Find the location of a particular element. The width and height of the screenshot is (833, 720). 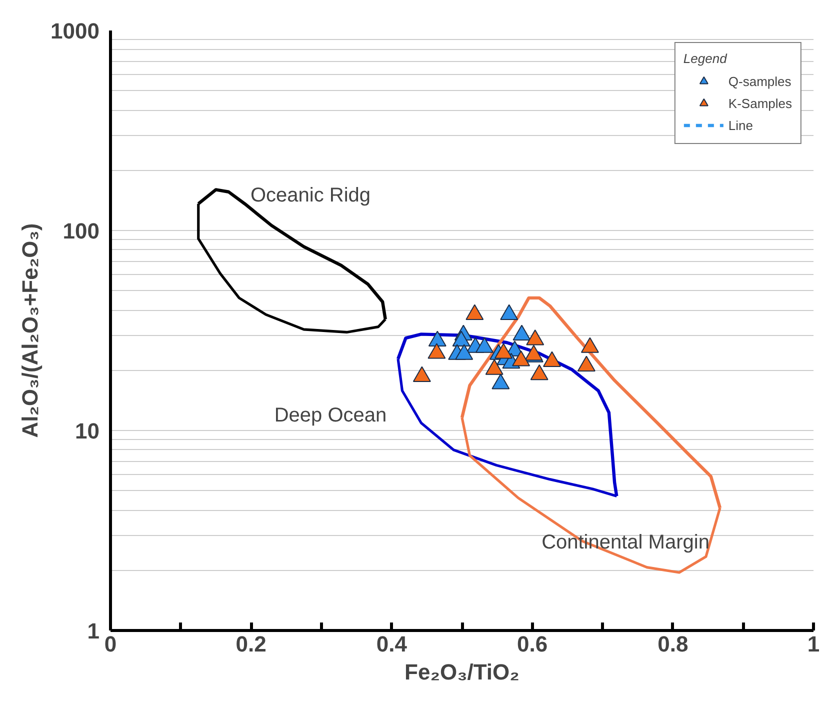

x-tick-label: 0.2 is located at coordinates (251, 644).